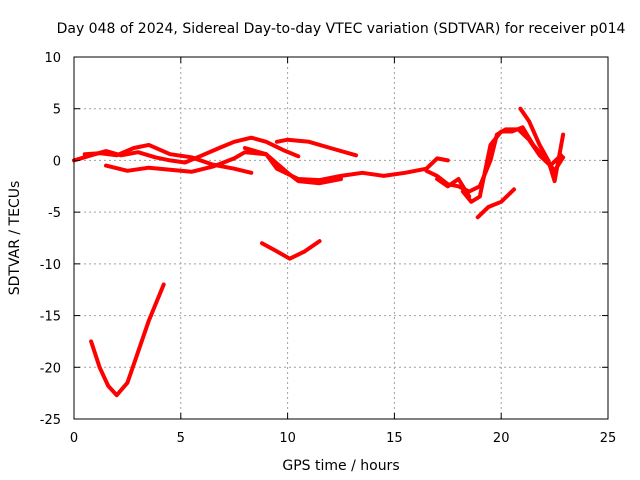  What do you see at coordinates (50, 420) in the screenshot?
I see `y-tick-label: -25` at bounding box center [50, 420].